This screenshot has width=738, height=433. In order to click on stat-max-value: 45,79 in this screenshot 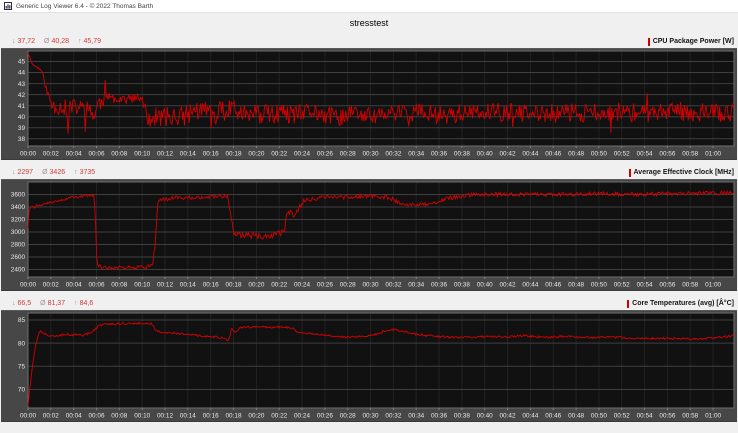, I will do `click(92, 41)`.